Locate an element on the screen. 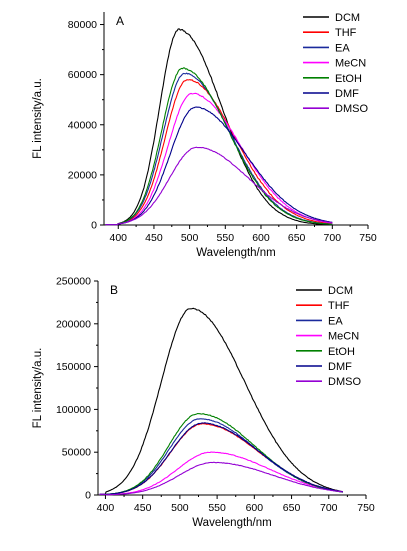 The height and width of the screenshot is (551, 407). y-tick-label: 200000 is located at coordinates (73, 324).